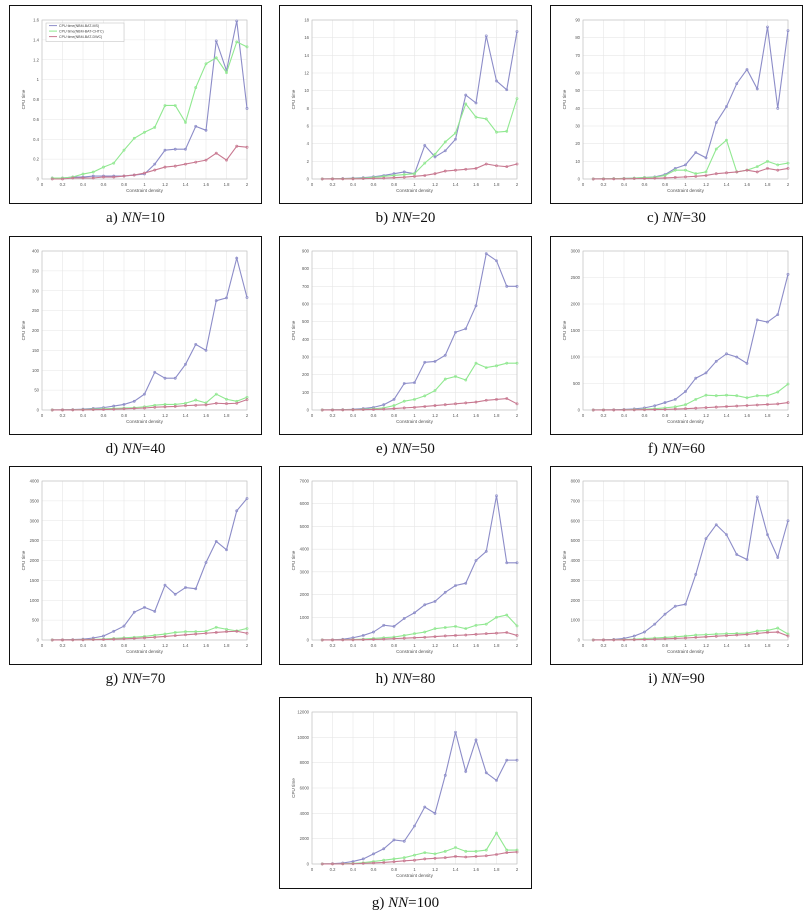 The height and width of the screenshot is (919, 812). I want to click on x-tick-label: 1.4, so click(456, 184).